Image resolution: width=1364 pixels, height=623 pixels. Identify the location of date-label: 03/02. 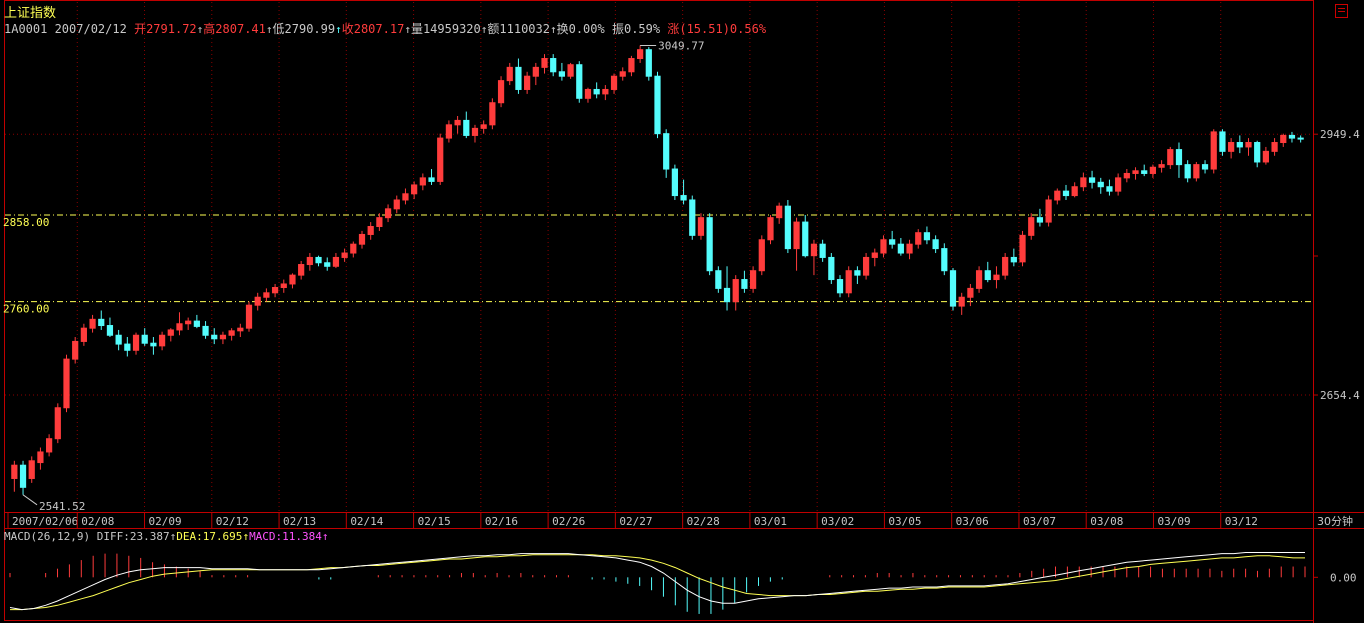
(837, 521).